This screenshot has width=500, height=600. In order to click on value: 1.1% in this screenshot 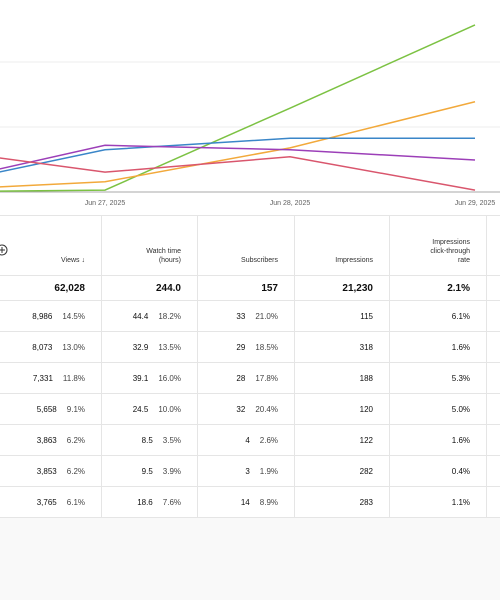, I will do `click(460, 502)`.